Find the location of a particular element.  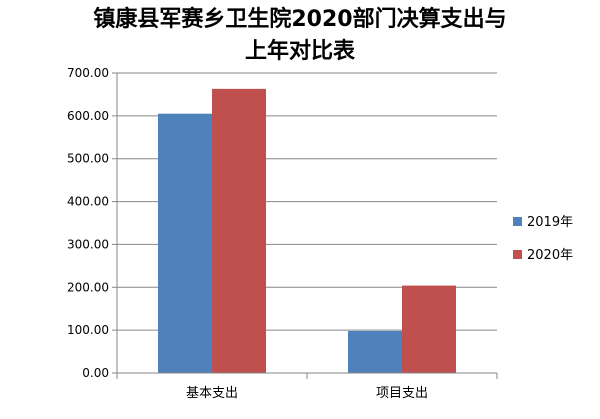

y-tick-label: 100.00 is located at coordinates (88, 330).